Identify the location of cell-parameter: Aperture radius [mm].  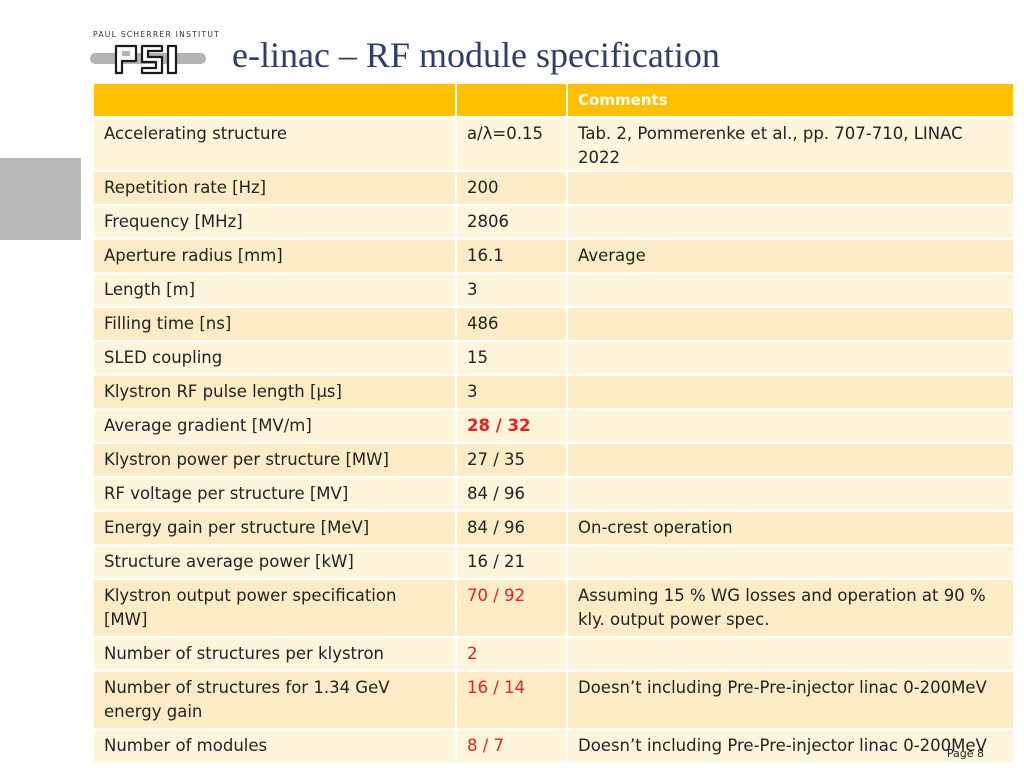
(275, 257).